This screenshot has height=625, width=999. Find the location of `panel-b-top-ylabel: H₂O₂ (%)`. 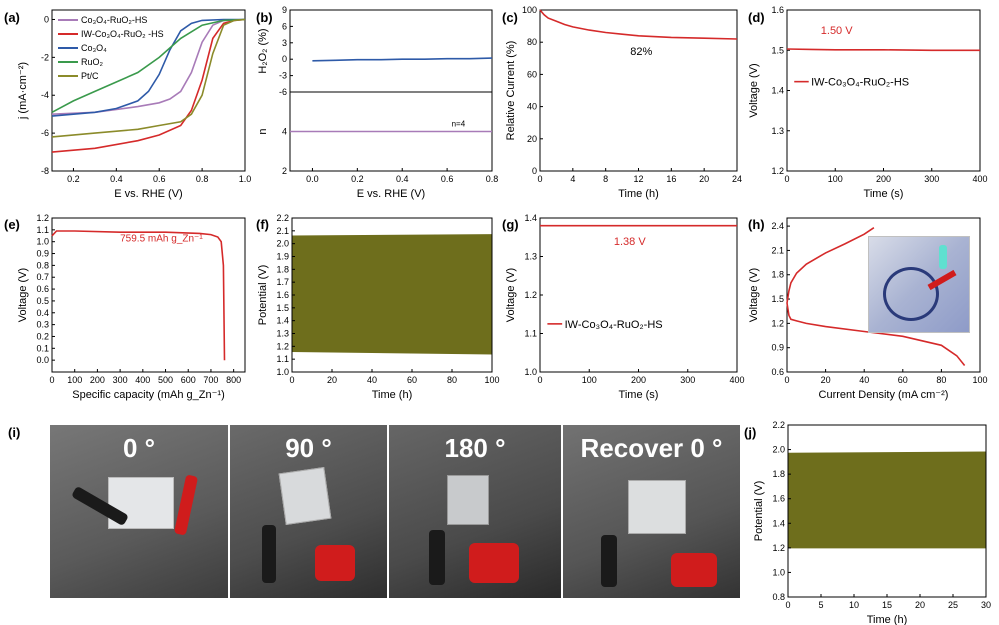

panel-b-top-ylabel: H₂O₂ (%) is located at coordinates (263, 50).